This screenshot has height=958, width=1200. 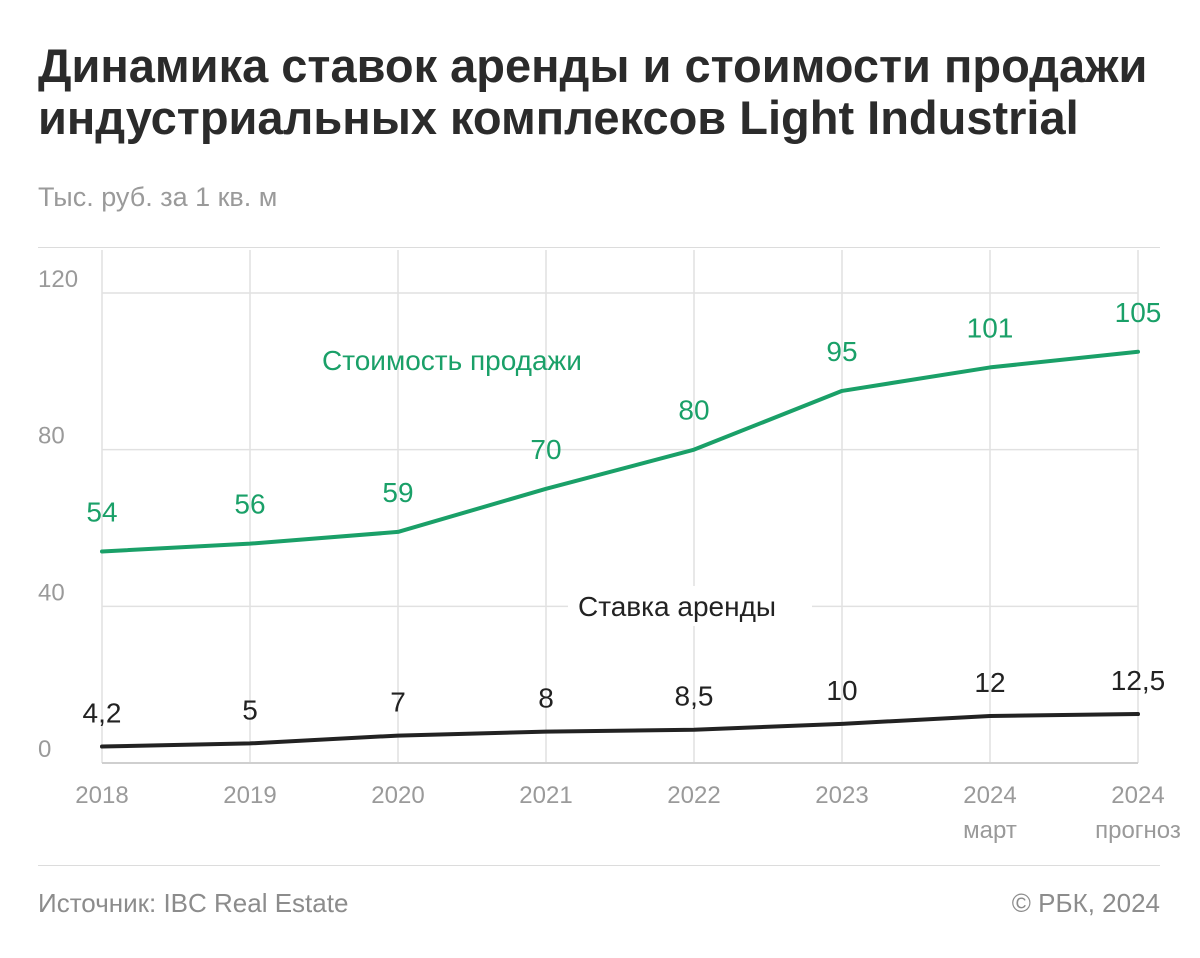 I want to click on source-note: Источник: IBC Real Estate, so click(x=193, y=903).